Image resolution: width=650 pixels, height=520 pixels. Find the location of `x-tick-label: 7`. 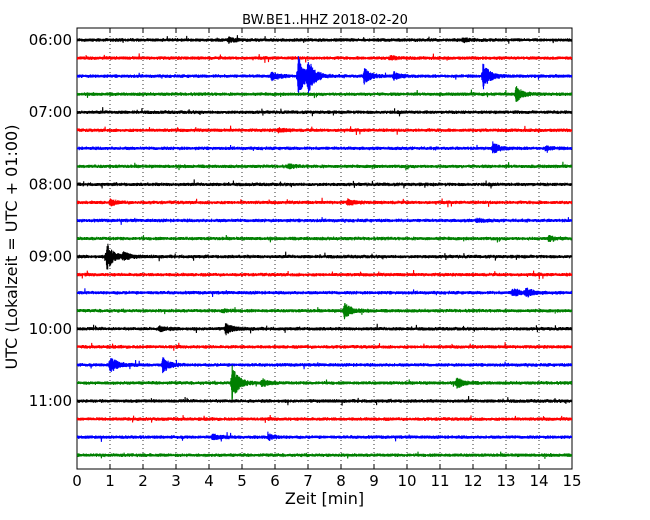

x-tick-label: 7 is located at coordinates (308, 481).